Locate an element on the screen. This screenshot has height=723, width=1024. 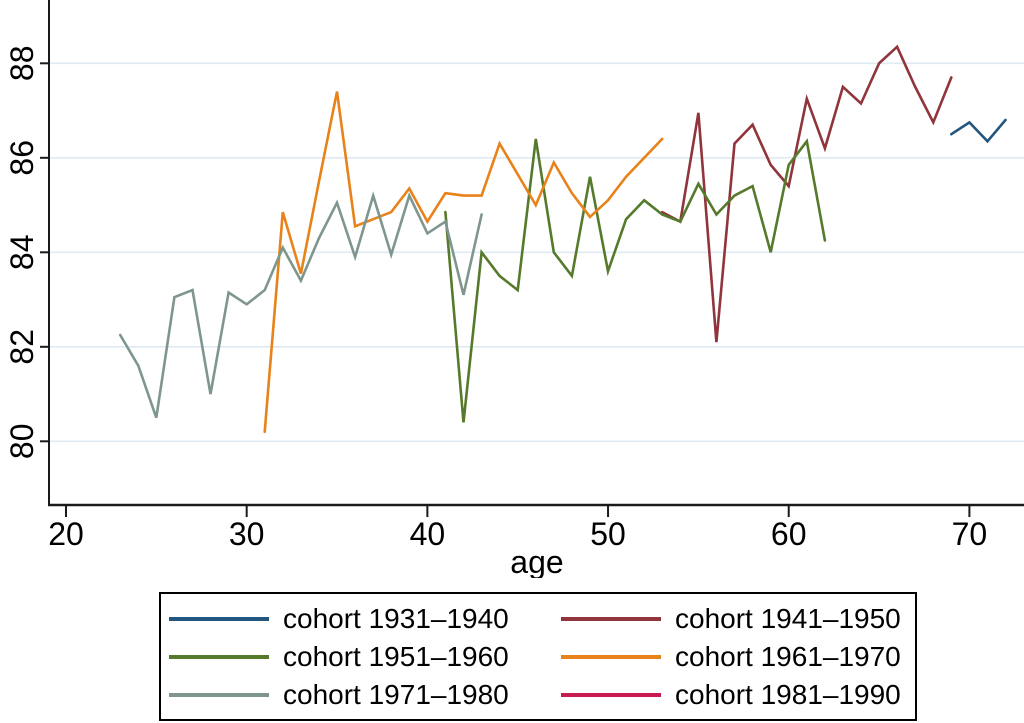
legend-item: cohort 1971–1980 is located at coordinates (365, 695).